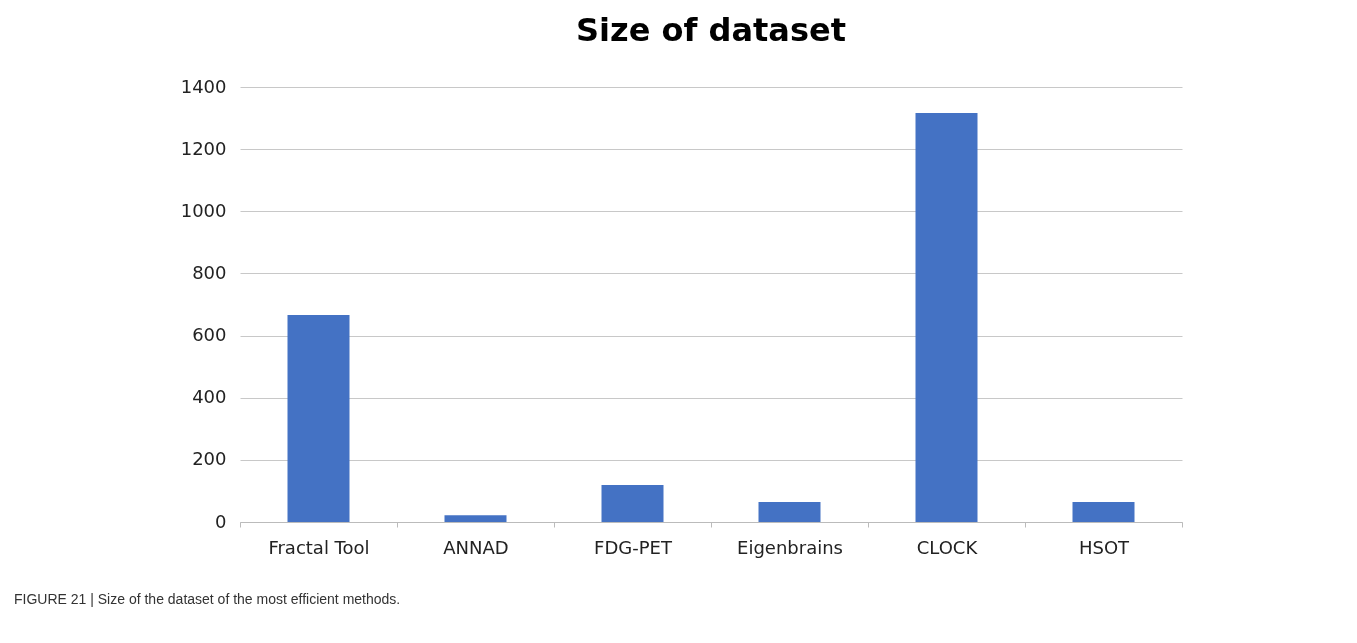 Image resolution: width=1357 pixels, height=643 pixels. Describe the element at coordinates (319, 547) in the screenshot. I see `x-tick-label: Fractal Tool` at that location.